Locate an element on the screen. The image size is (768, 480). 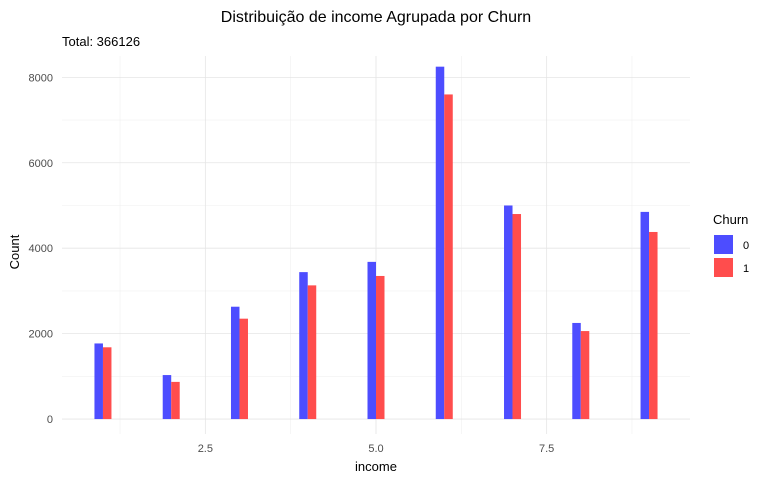
legend-label-1: 1 is located at coordinates (746, 269).